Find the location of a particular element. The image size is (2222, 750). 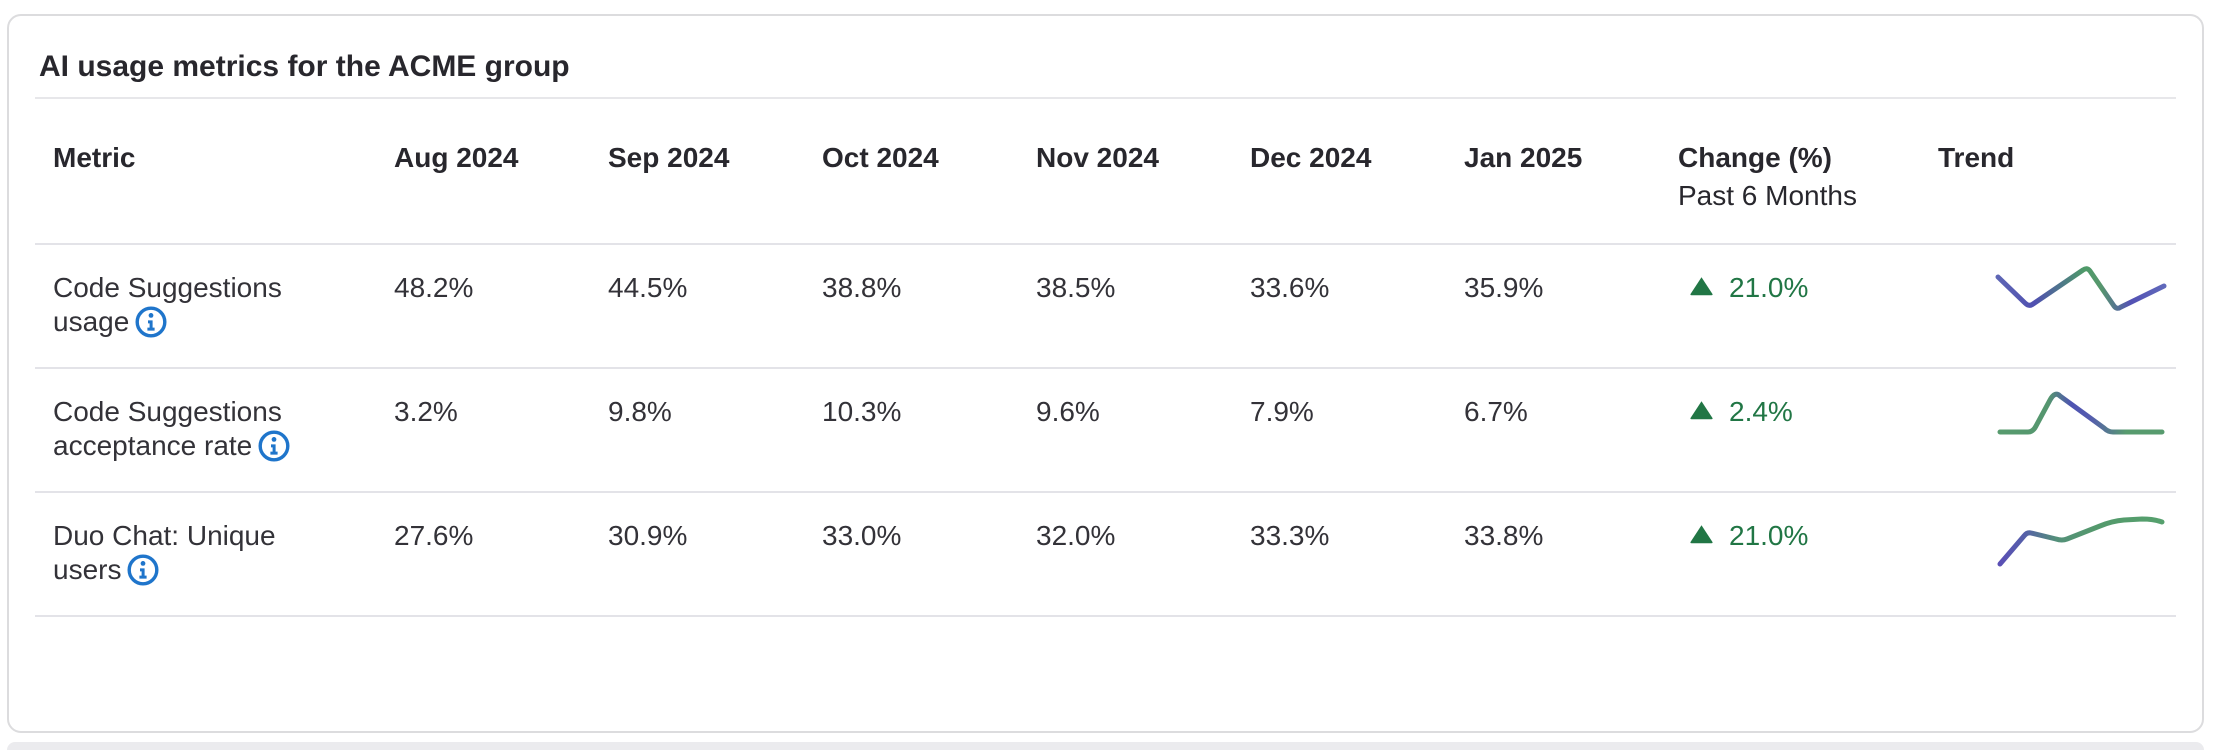

metric-label: Code Suggestions usage is located at coordinates (167, 304).